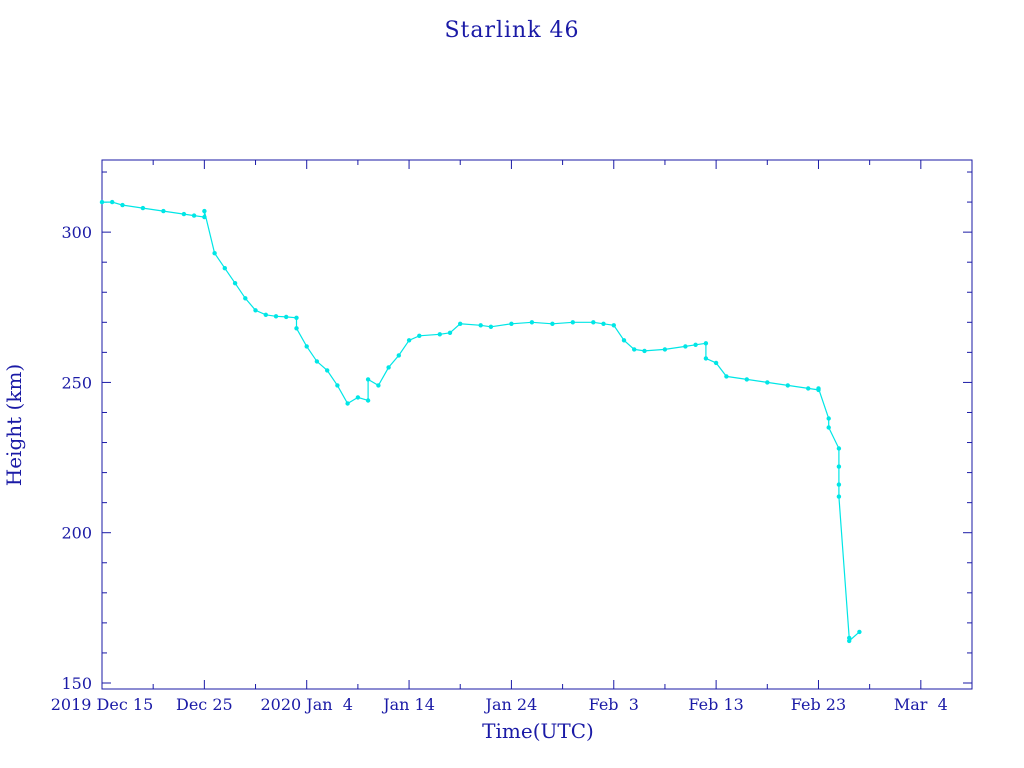 The height and width of the screenshot is (768, 1024). What do you see at coordinates (76, 683) in the screenshot?
I see `y-tick-label: 150` at bounding box center [76, 683].